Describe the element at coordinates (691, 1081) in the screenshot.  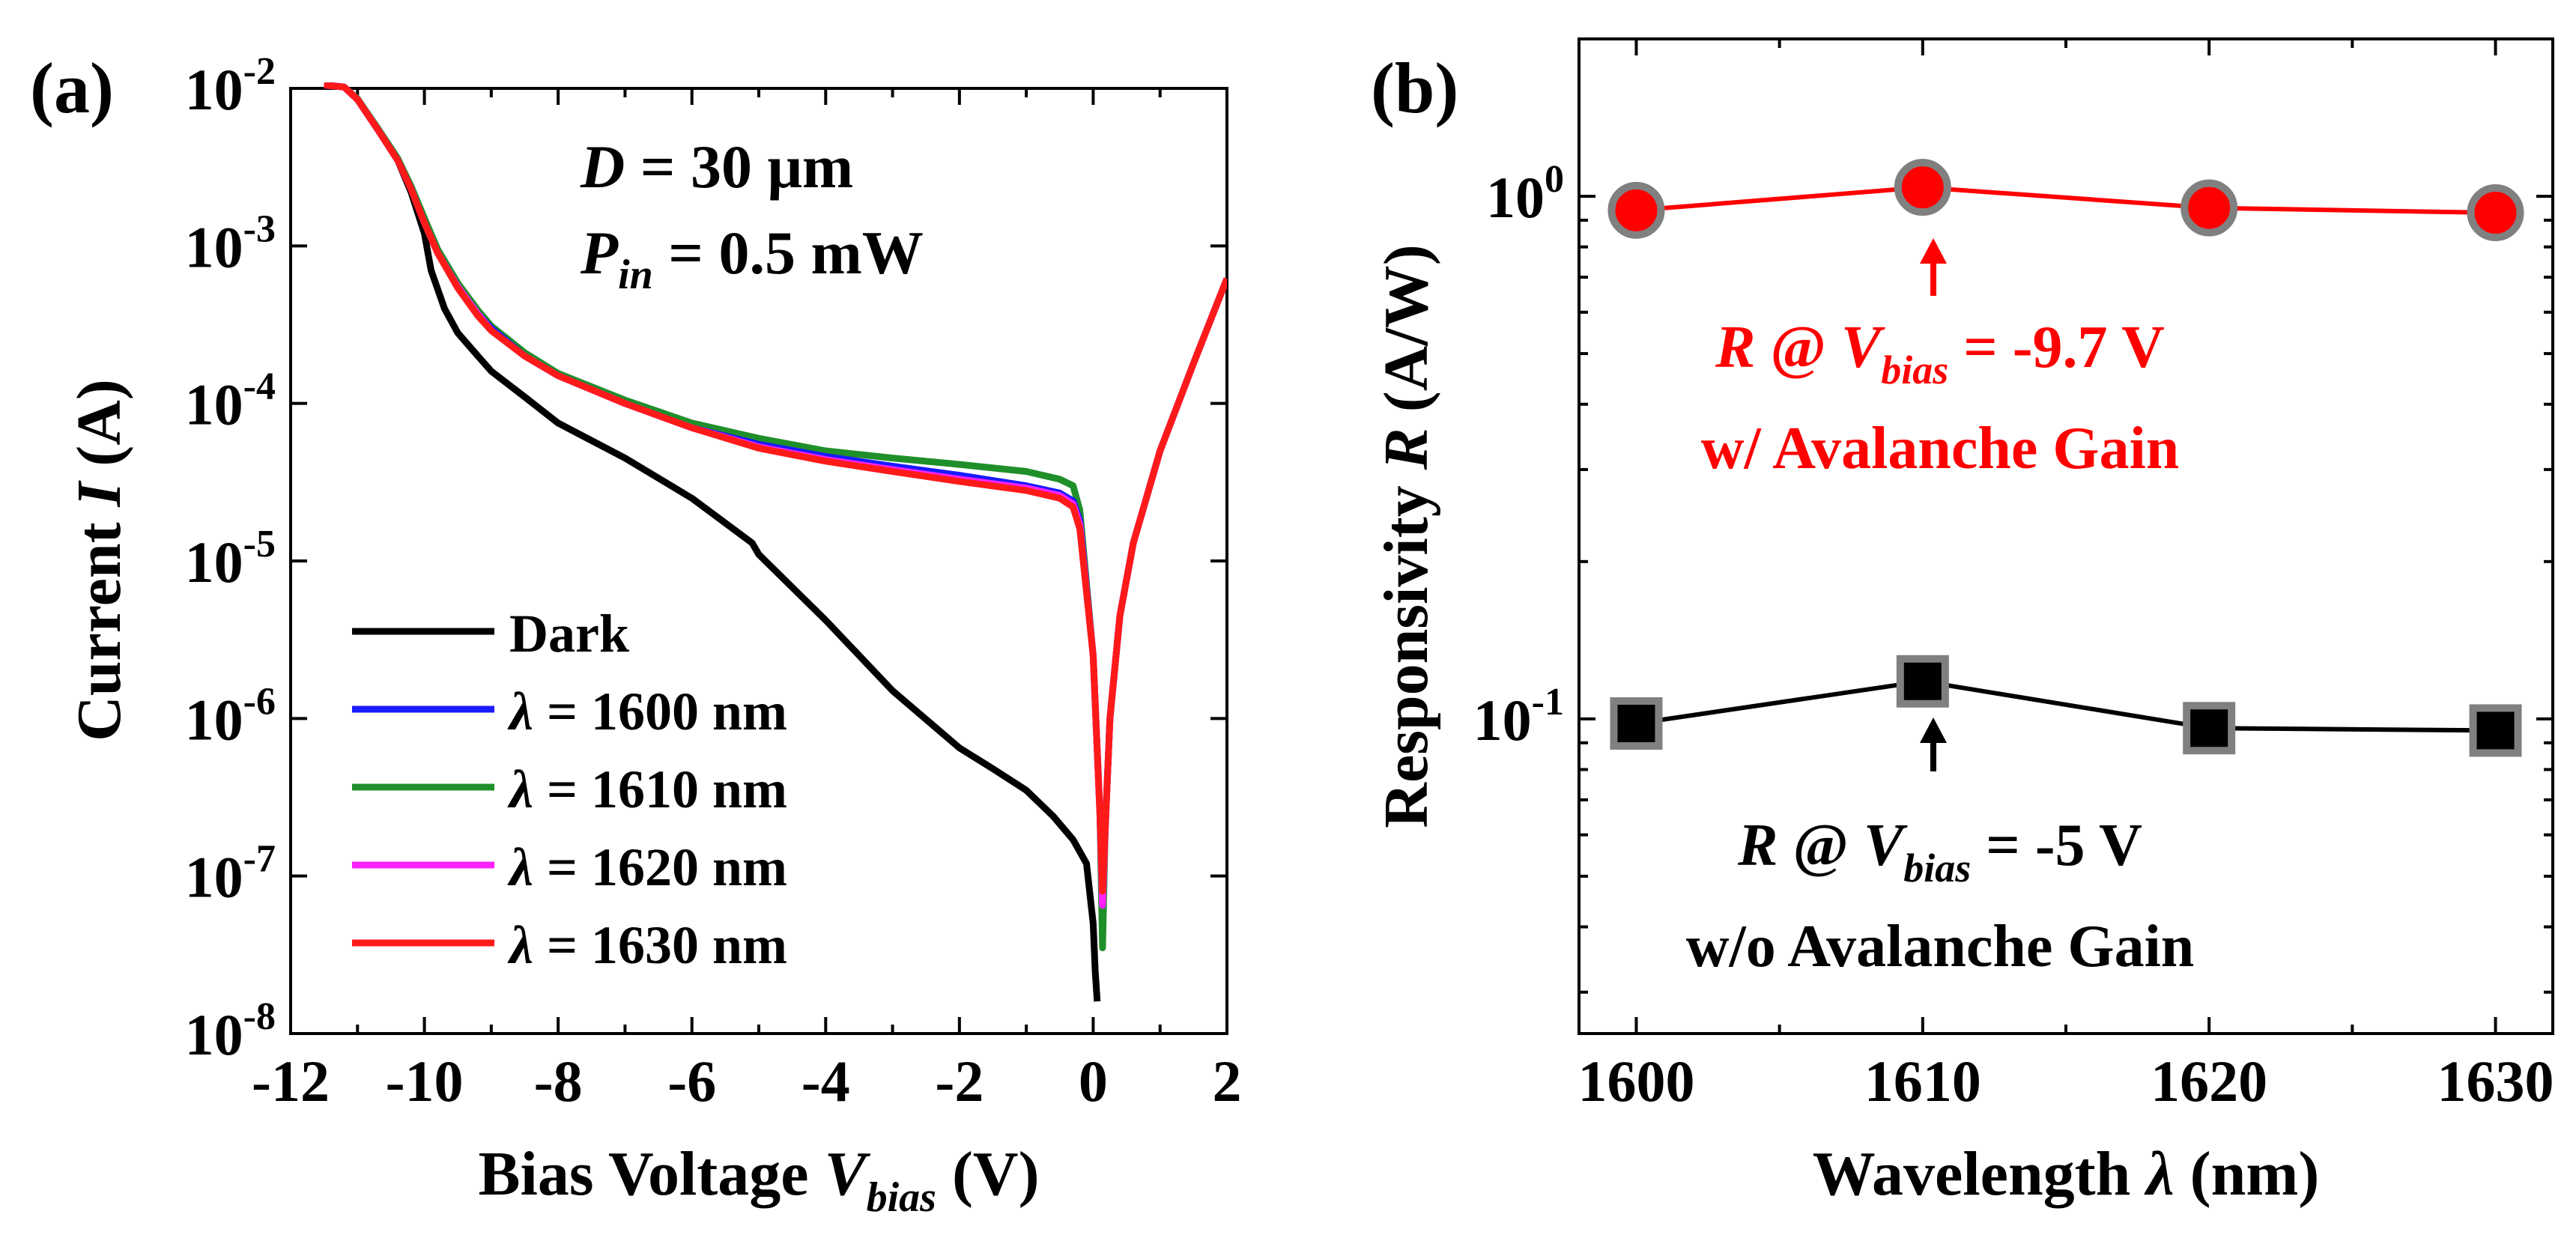
I see `x-tick-label: -6` at that location.